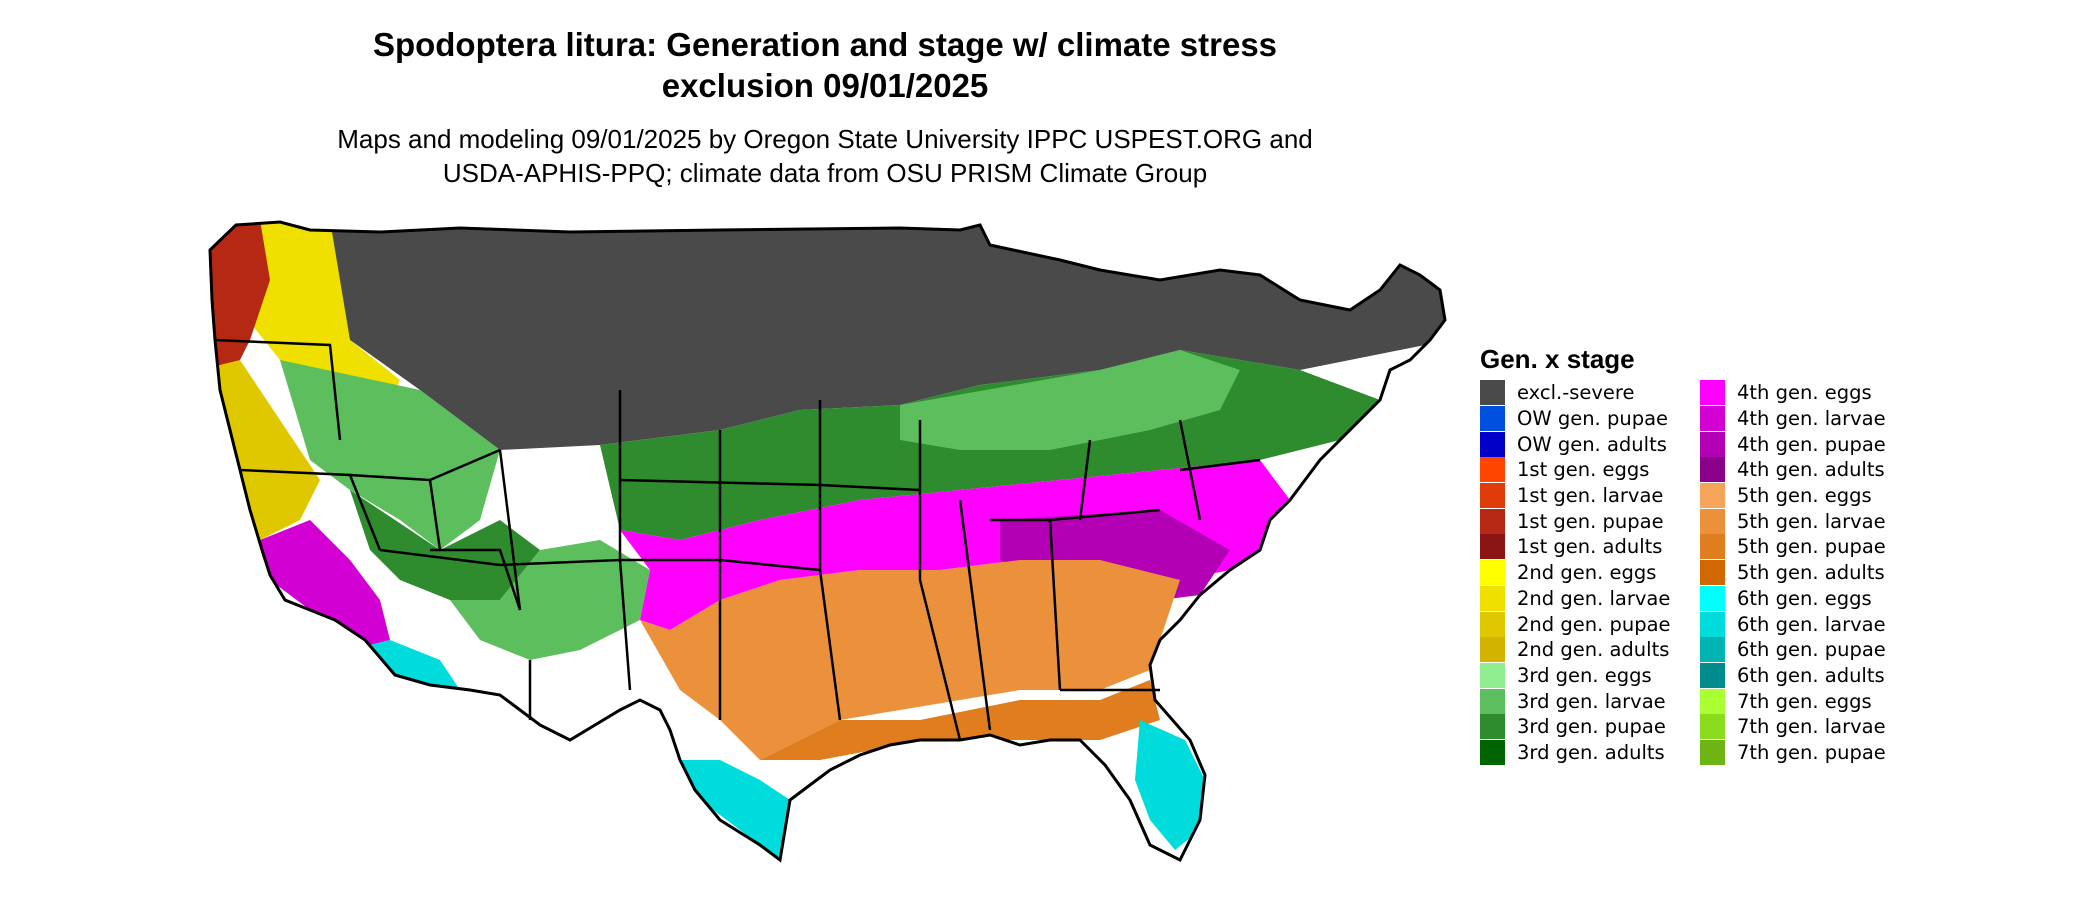  What do you see at coordinates (1594, 598) in the screenshot?
I see `legend-label: 2nd gen. larvae` at bounding box center [1594, 598].